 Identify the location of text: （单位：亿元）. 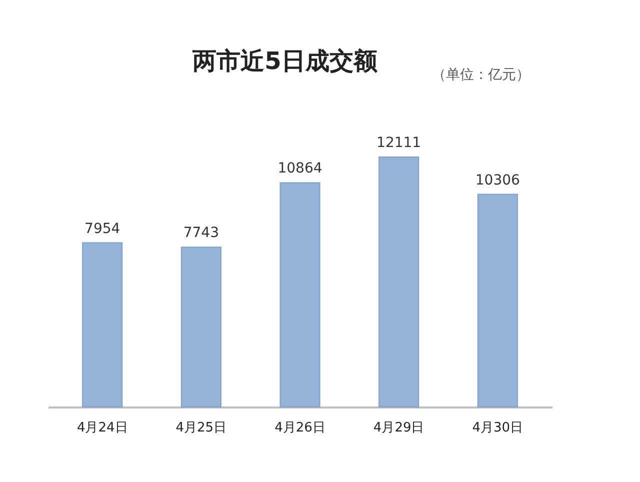
(481, 75).